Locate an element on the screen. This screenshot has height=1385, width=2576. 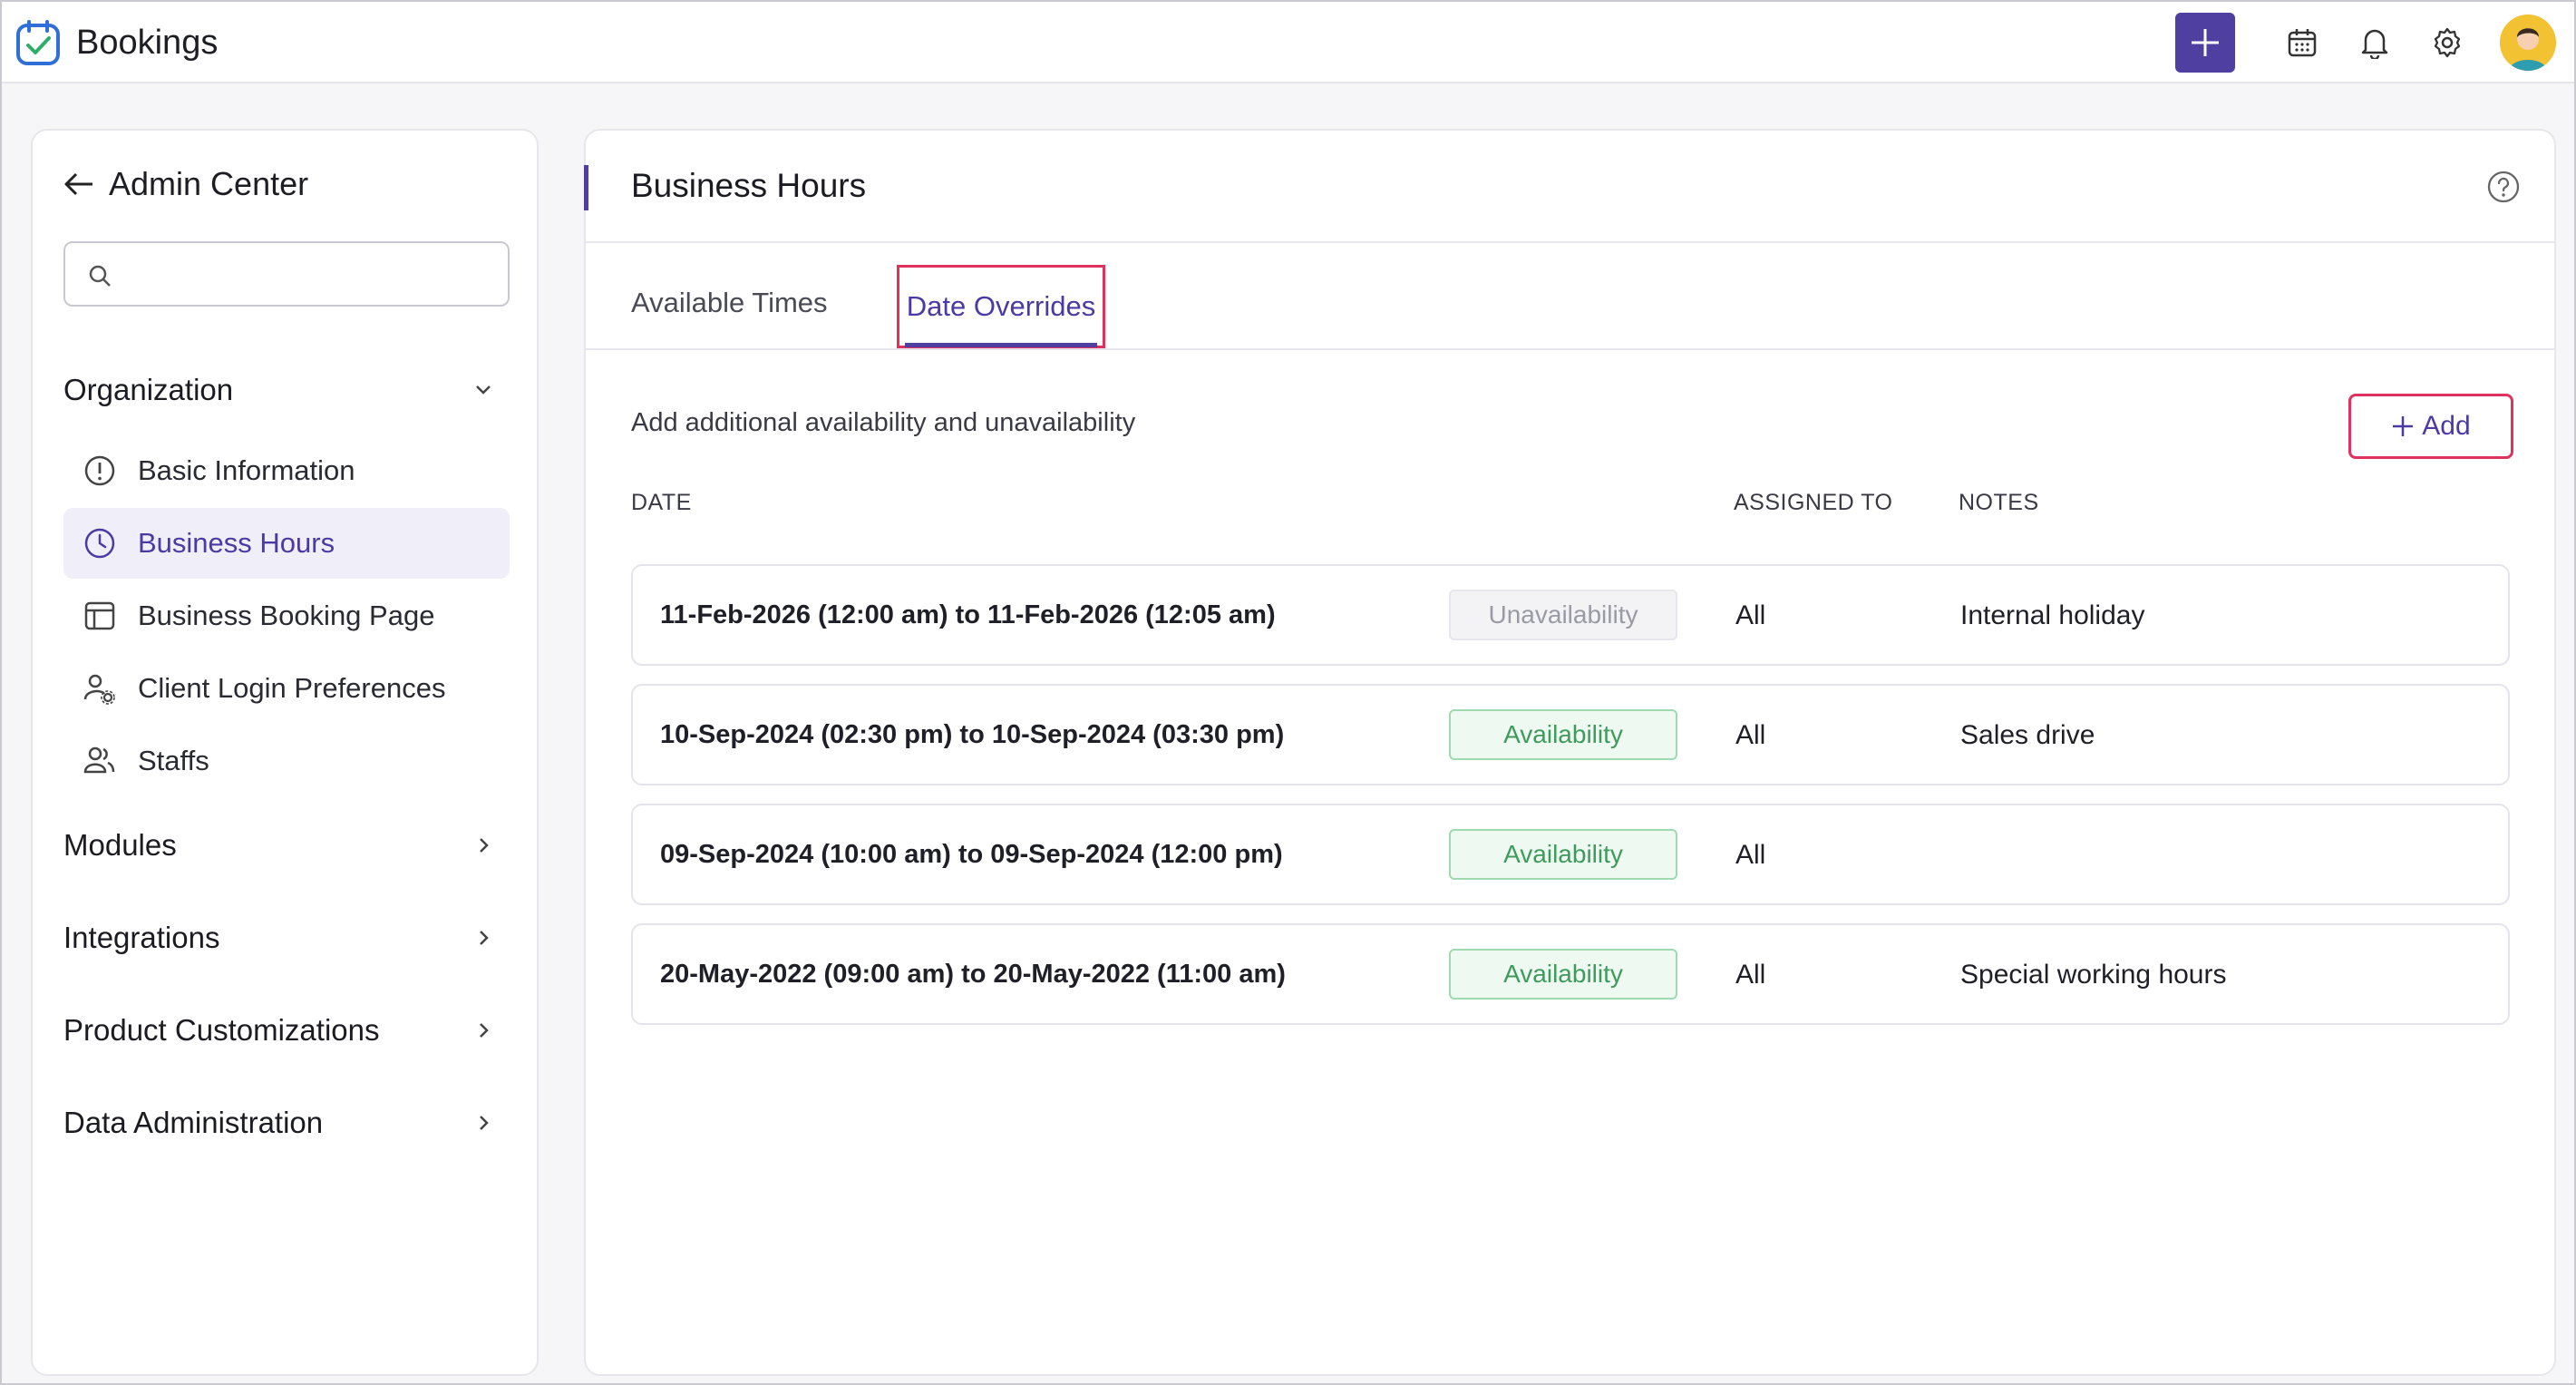
sidebar-item-client-login-preferences: Client Login Preferences is located at coordinates (286, 688).